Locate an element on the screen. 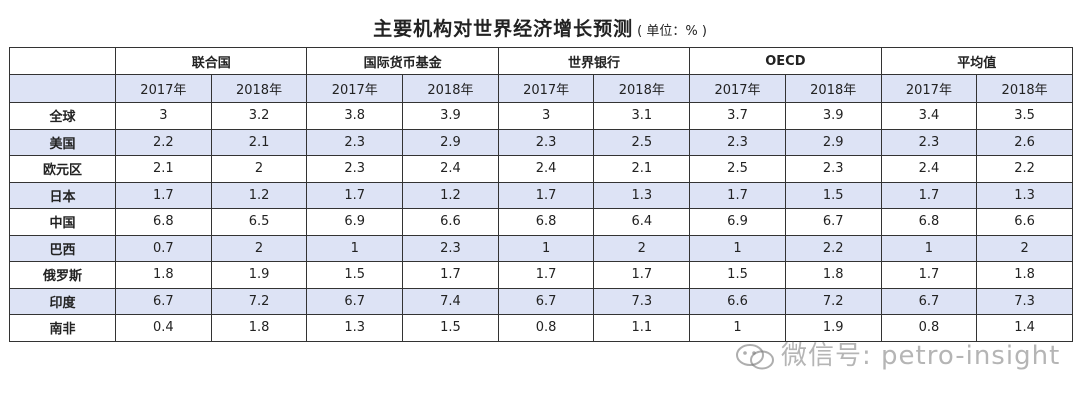 This screenshot has height=403, width=1080. row-label: 美国 is located at coordinates (62, 142).